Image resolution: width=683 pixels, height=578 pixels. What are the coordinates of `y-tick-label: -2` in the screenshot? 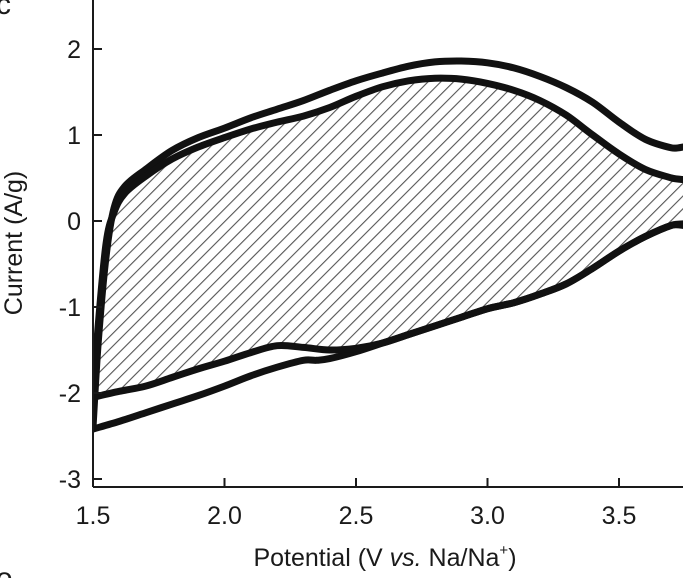 It's located at (70, 394).